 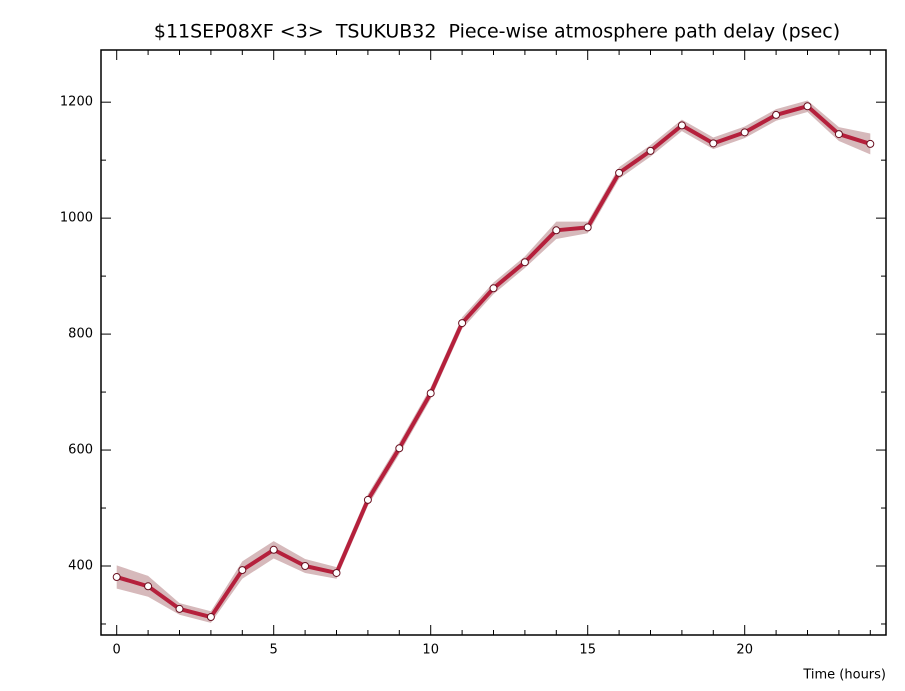 What do you see at coordinates (587, 650) in the screenshot?
I see `x-tick-label: 15` at bounding box center [587, 650].